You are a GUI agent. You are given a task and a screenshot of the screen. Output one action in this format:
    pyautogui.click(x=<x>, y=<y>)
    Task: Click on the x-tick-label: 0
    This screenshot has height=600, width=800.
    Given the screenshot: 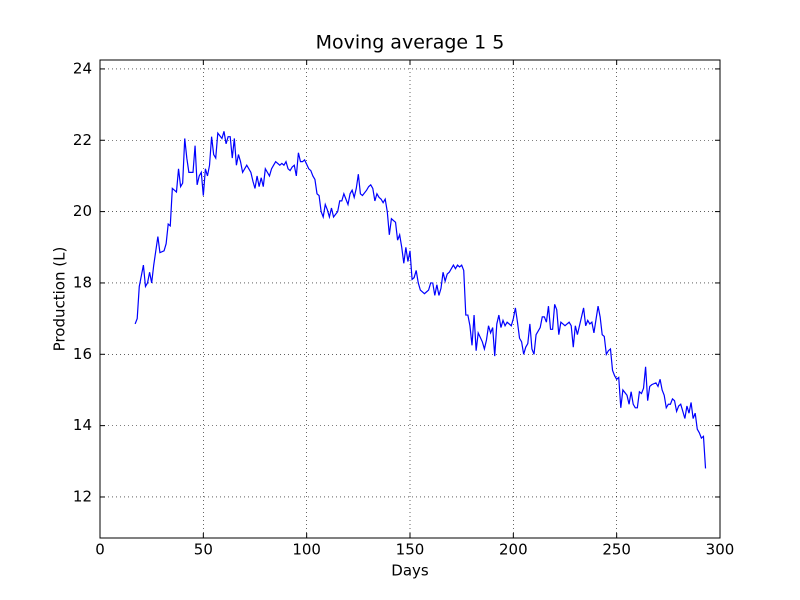 What is the action you would take?
    pyautogui.click(x=100, y=550)
    